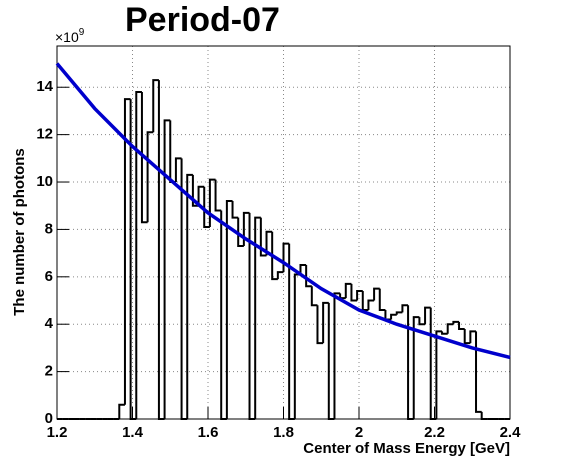 The width and height of the screenshot is (567, 466). Describe the element at coordinates (44, 134) in the screenshot. I see `y-tick-label: 12` at that location.